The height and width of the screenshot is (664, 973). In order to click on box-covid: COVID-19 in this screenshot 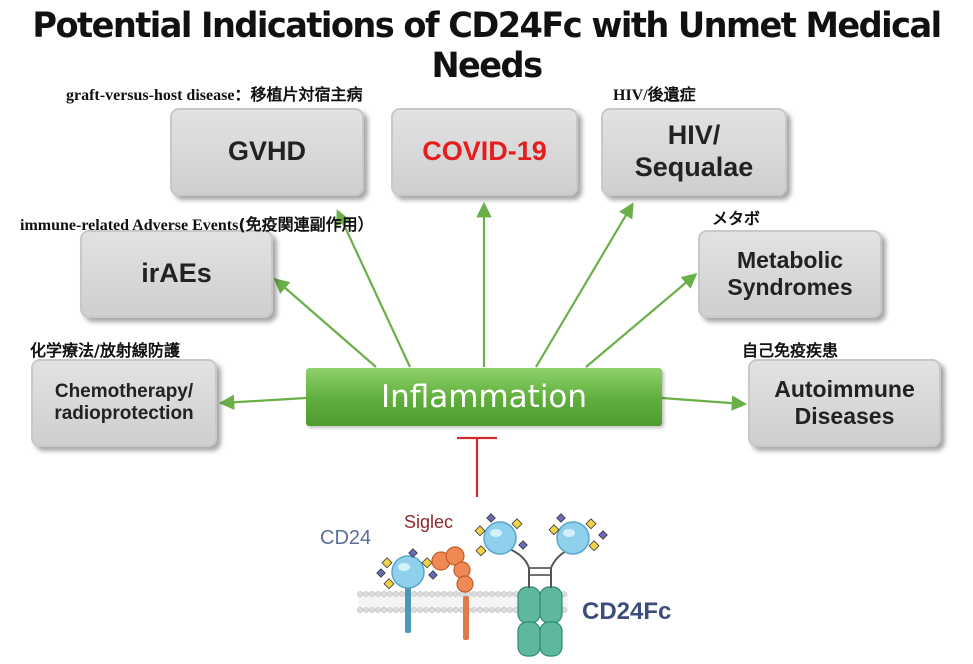, I will do `click(484, 152)`.